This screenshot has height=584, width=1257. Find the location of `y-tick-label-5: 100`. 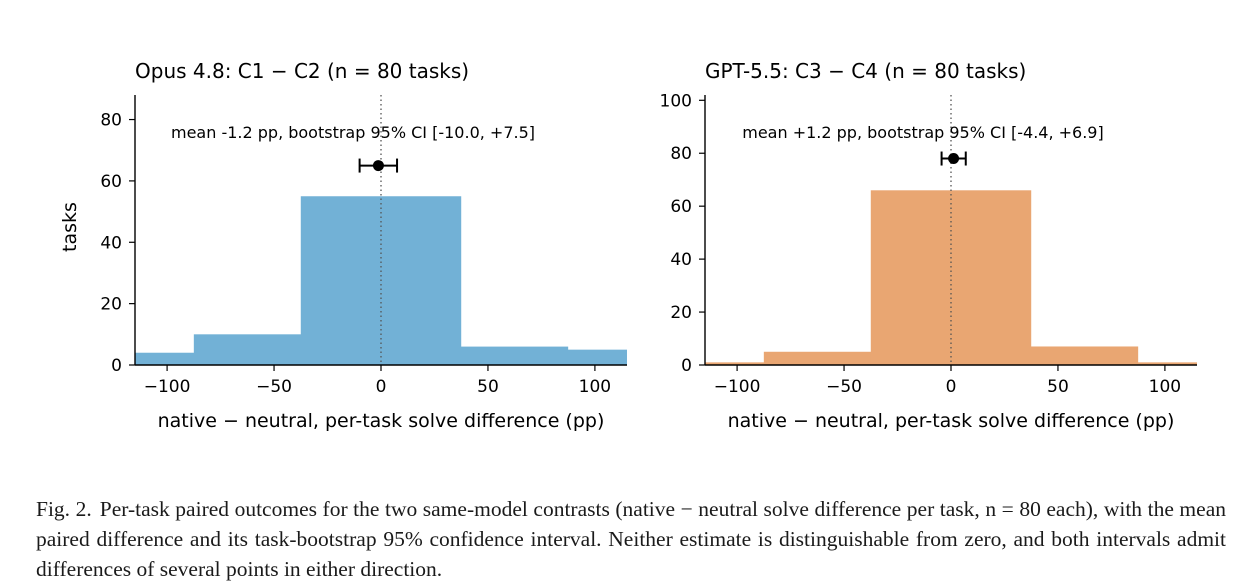

y-tick-label-5: 100 is located at coordinates (676, 101).